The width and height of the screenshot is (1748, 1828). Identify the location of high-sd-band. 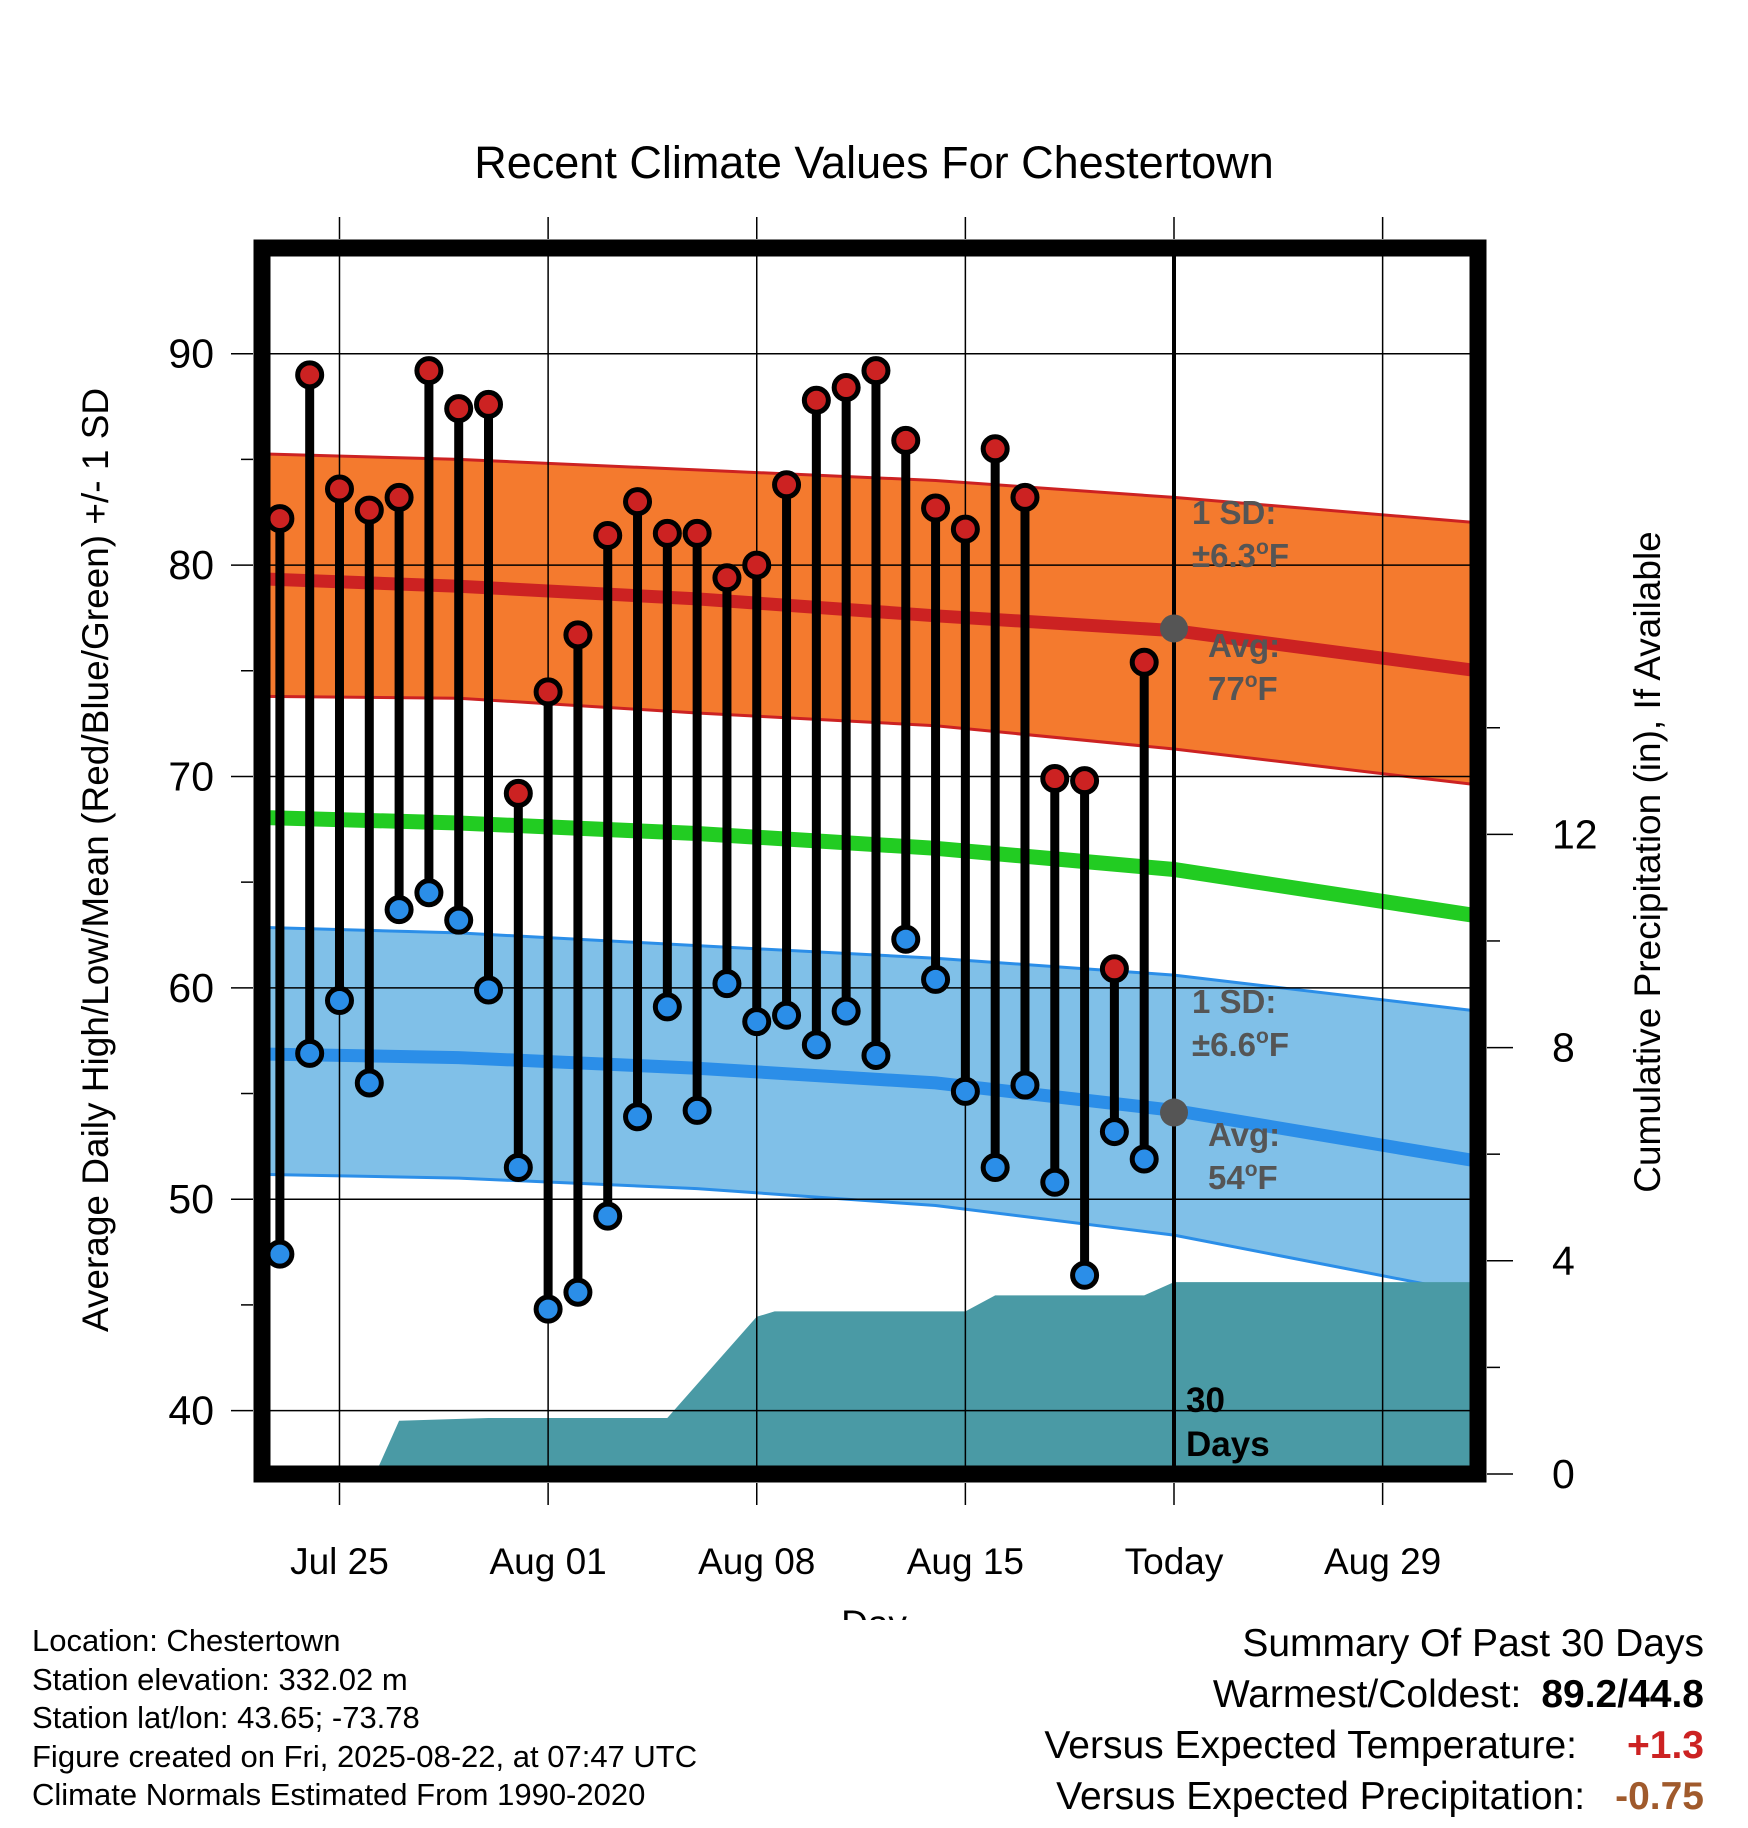
(870, 619).